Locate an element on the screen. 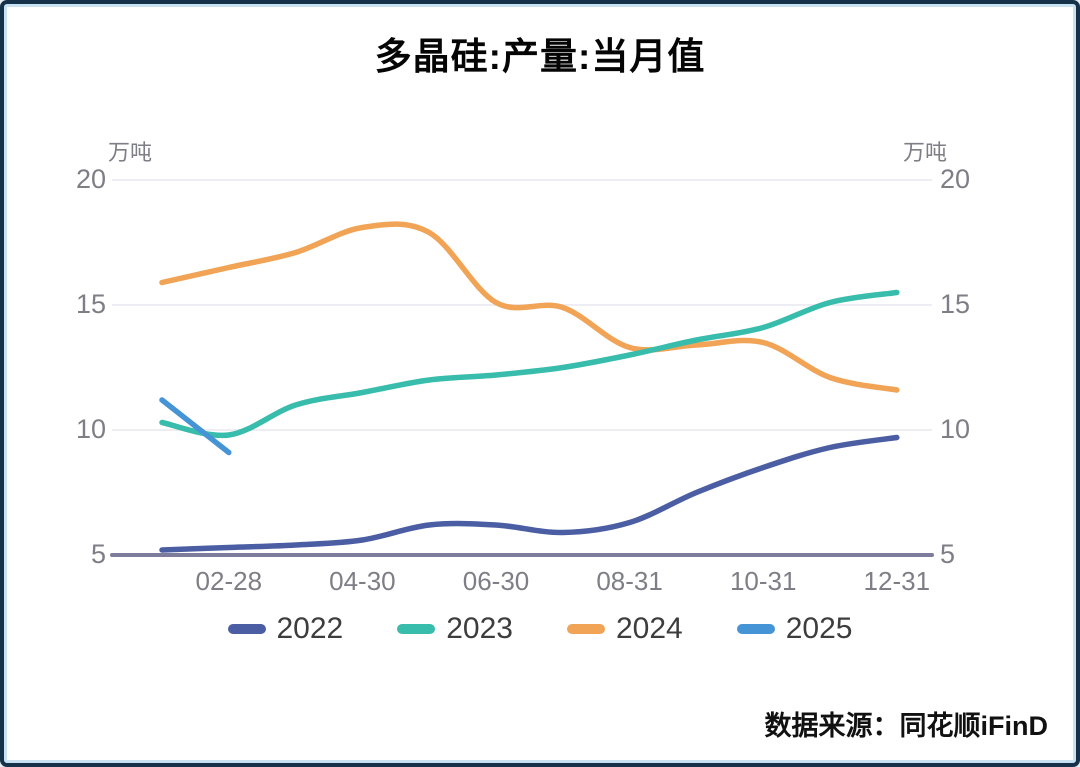  legend-swatch-2024 is located at coordinates (586, 629).